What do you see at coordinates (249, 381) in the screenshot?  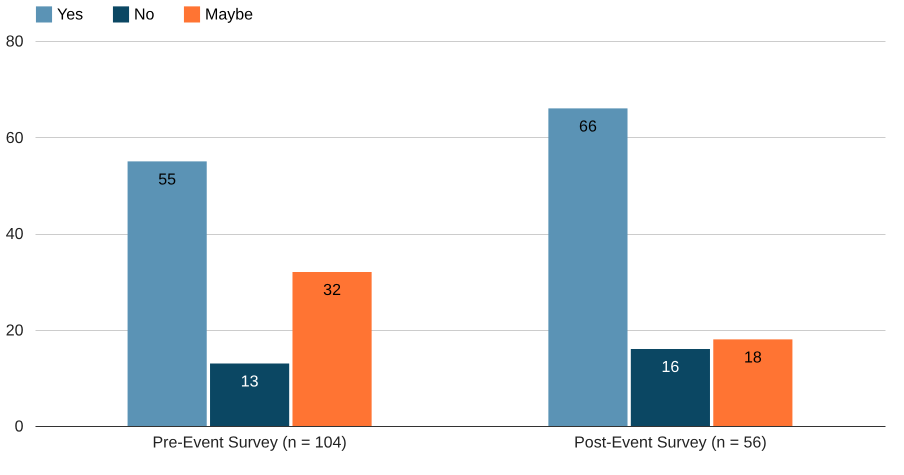 I see `data-label: 13` at bounding box center [249, 381].